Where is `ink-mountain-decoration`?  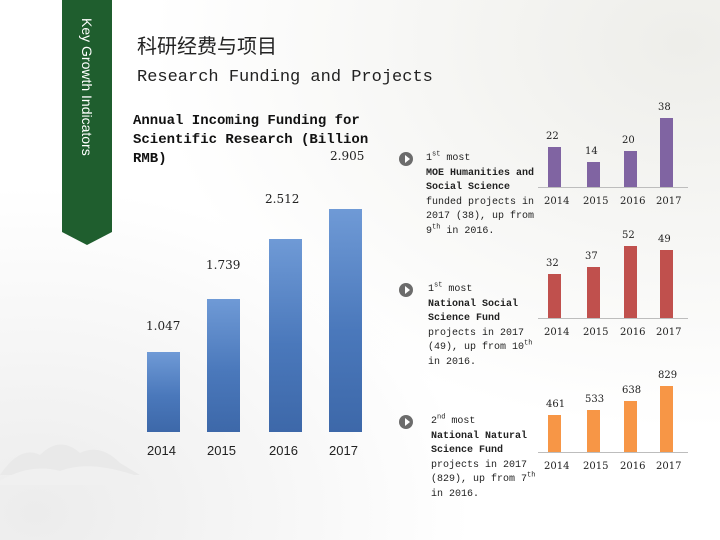
ink-mountain-decoration is located at coordinates (70, 464).